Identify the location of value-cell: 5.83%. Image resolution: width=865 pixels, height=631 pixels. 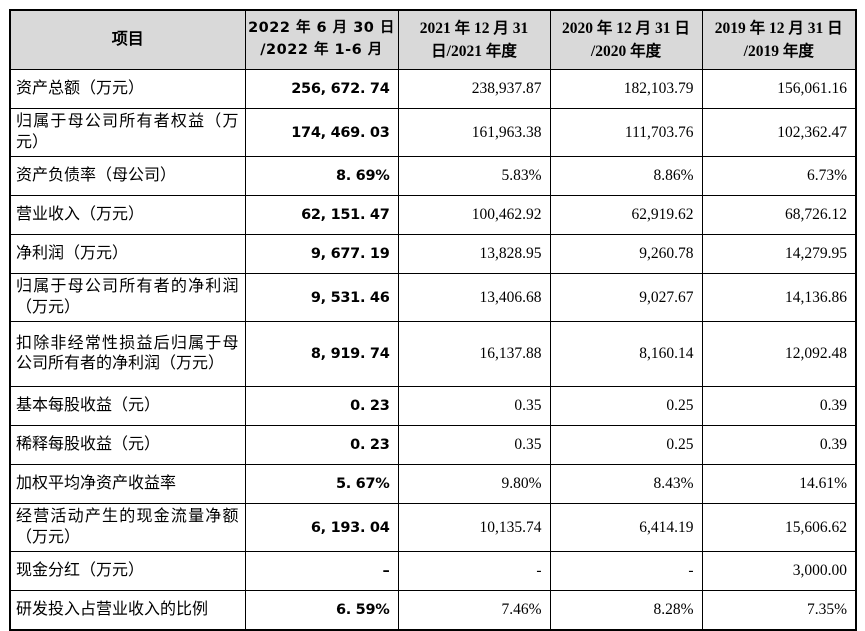
(474, 176).